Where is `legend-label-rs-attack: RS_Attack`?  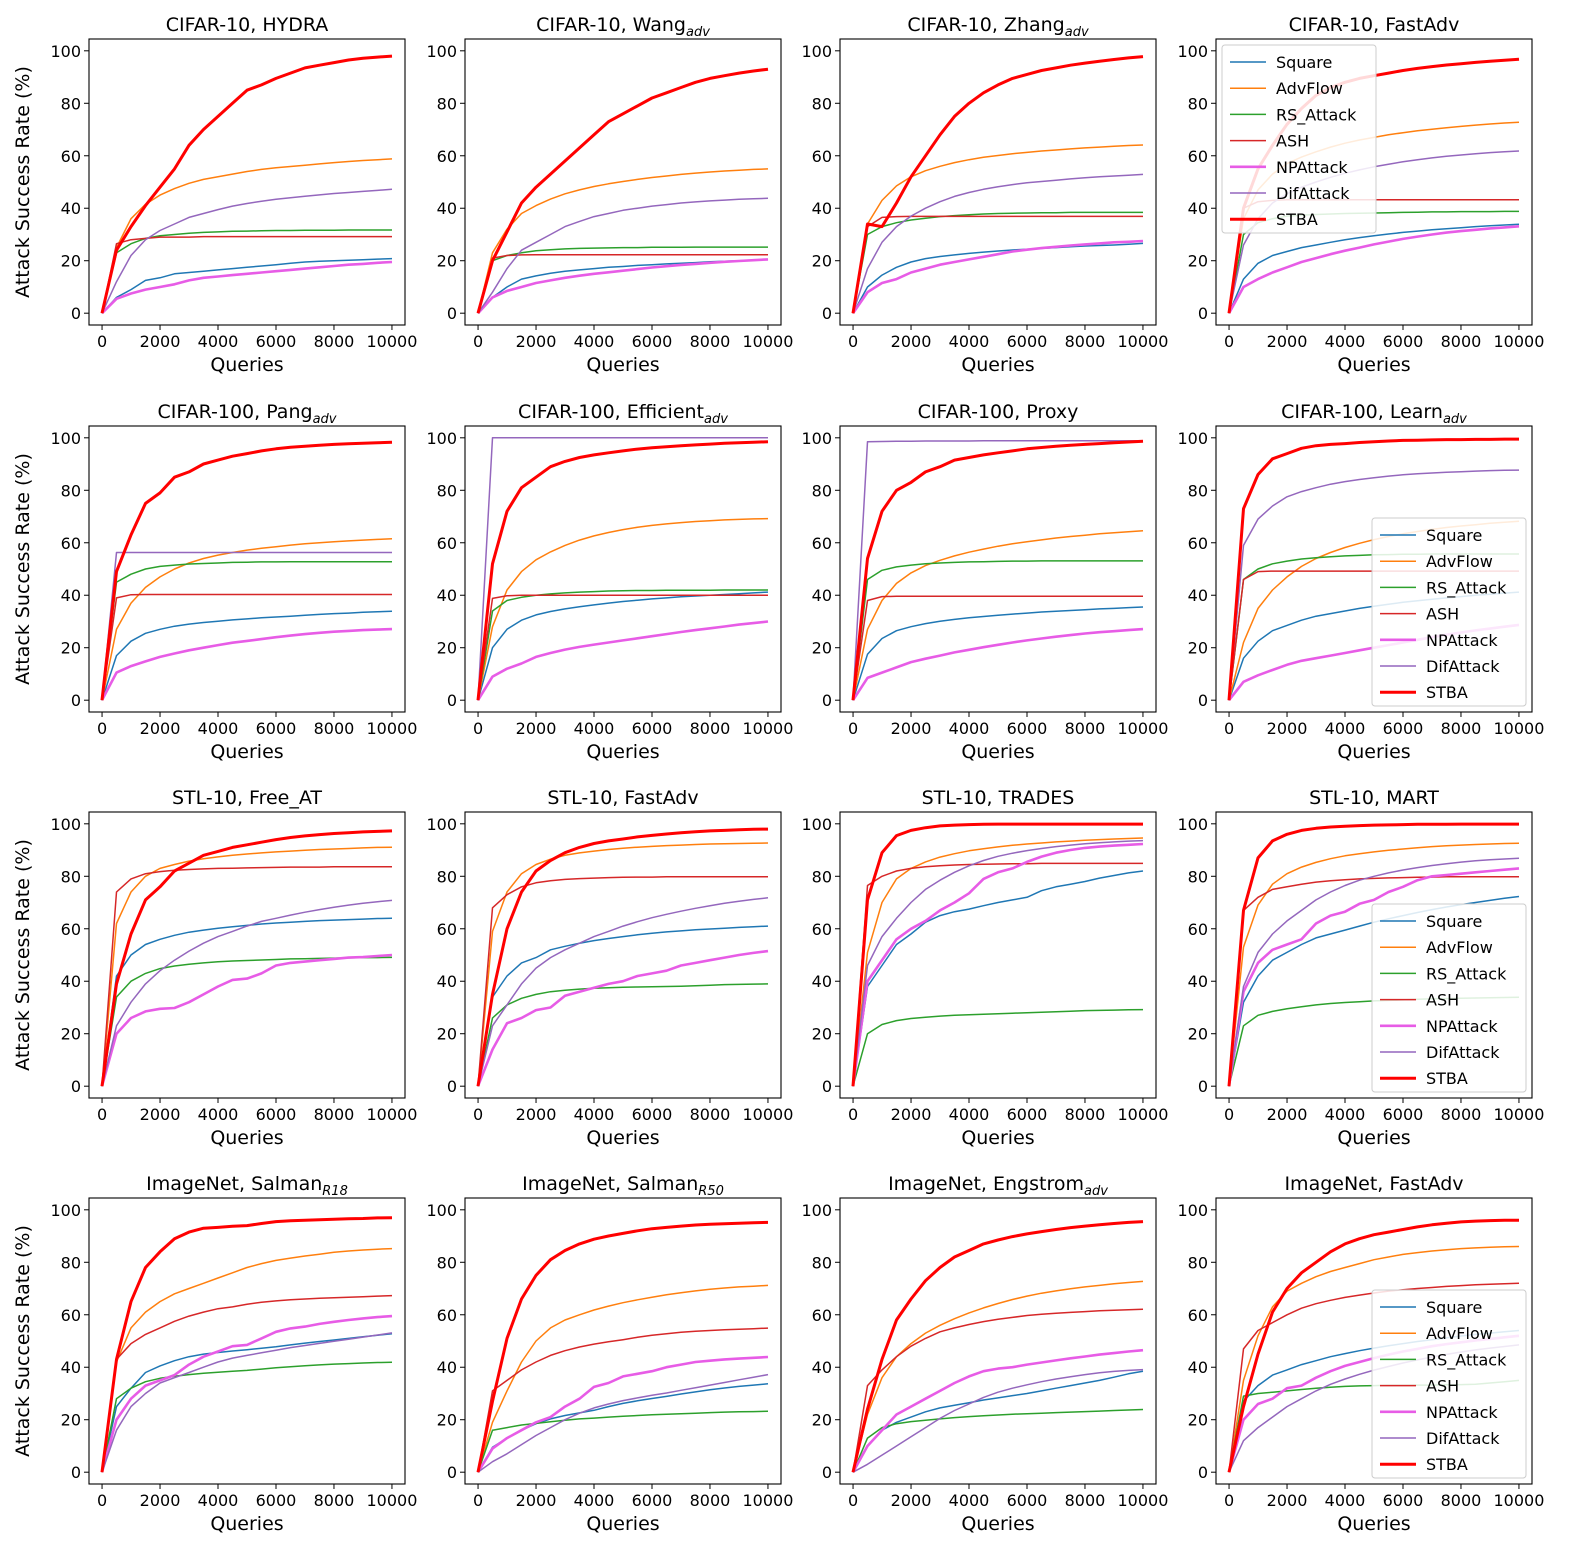 legend-label-rs-attack: RS_Attack is located at coordinates (1316, 115).